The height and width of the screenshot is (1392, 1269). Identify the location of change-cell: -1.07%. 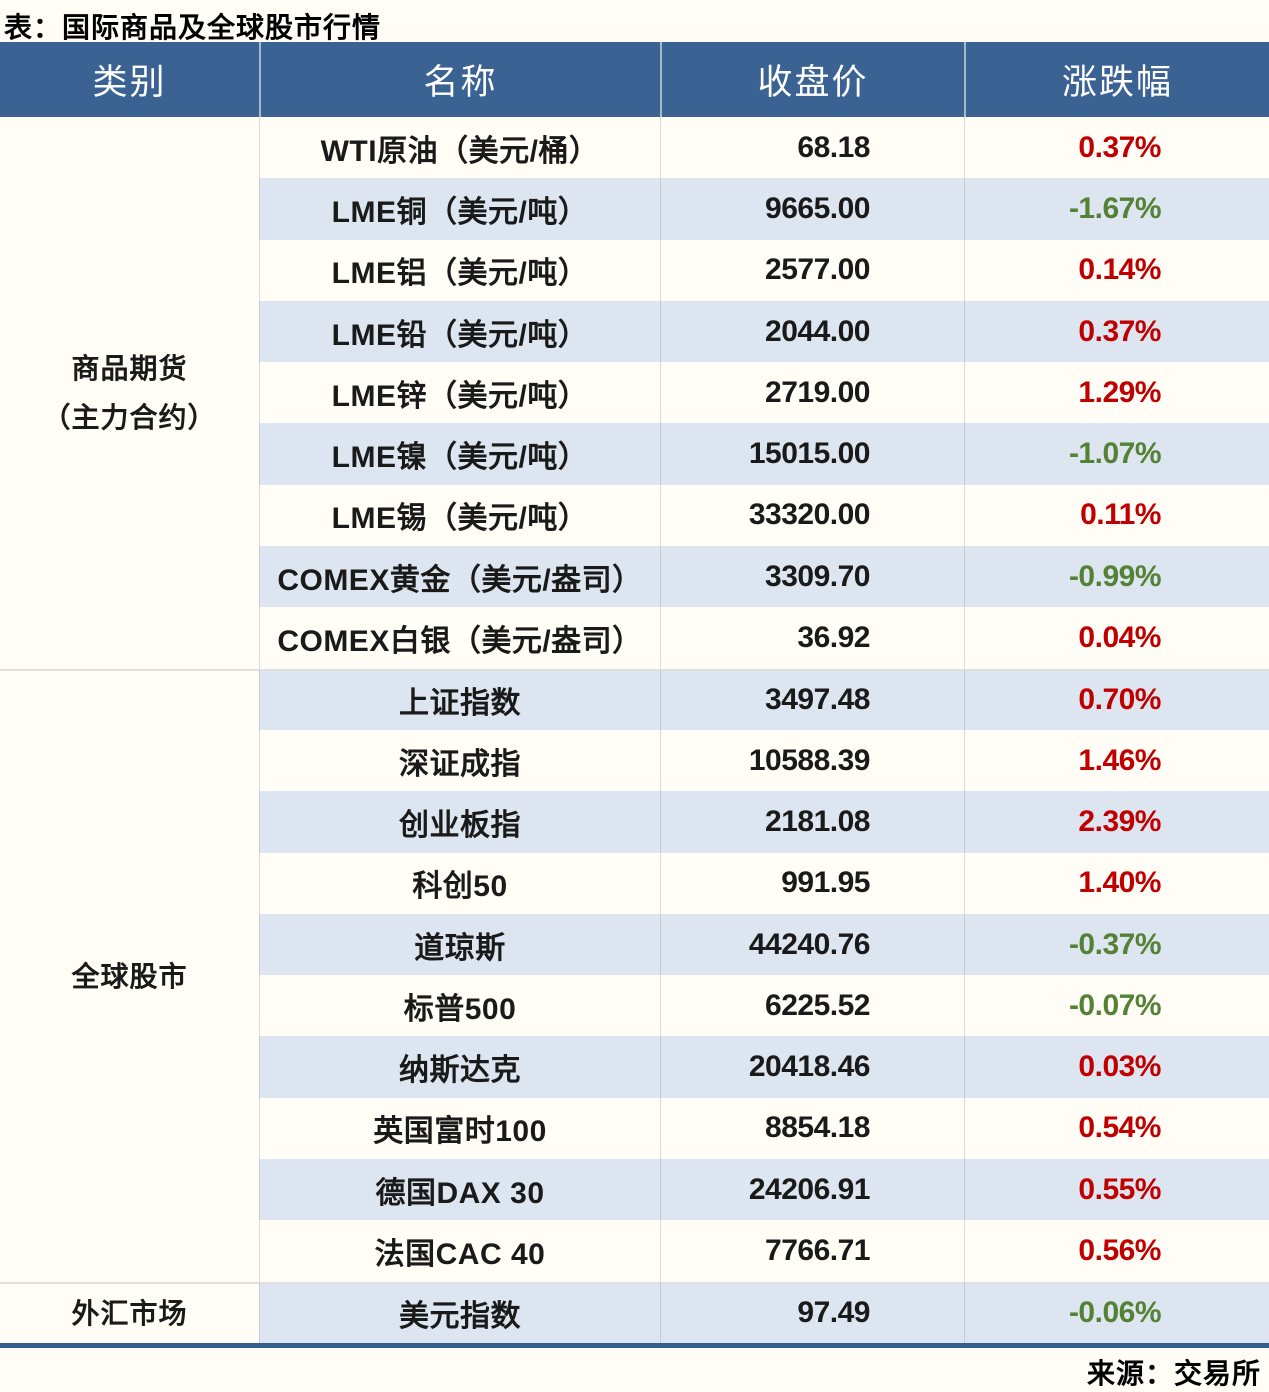
(1116, 454).